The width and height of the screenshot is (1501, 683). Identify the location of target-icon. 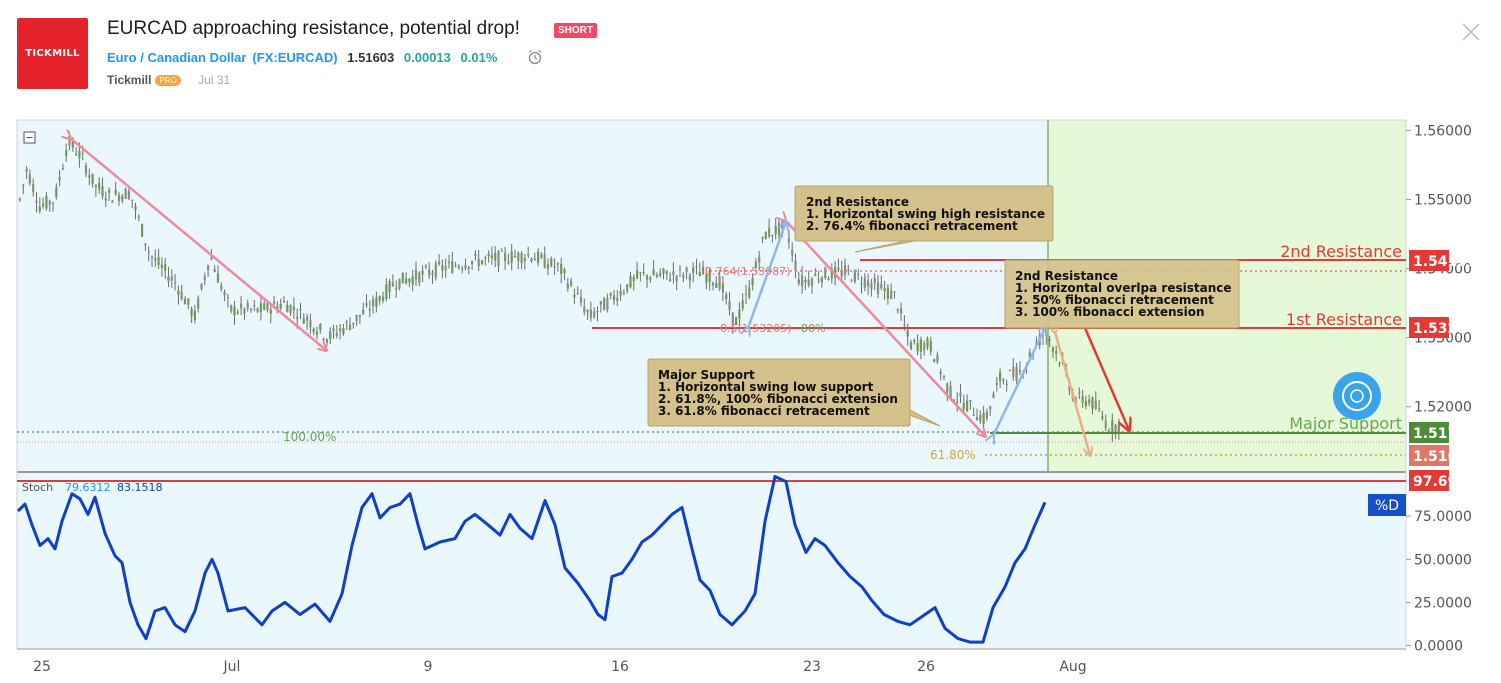
(1357, 396).